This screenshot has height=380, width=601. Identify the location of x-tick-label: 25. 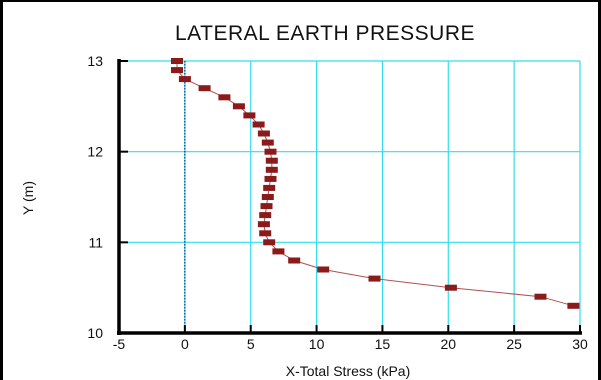
(514, 344).